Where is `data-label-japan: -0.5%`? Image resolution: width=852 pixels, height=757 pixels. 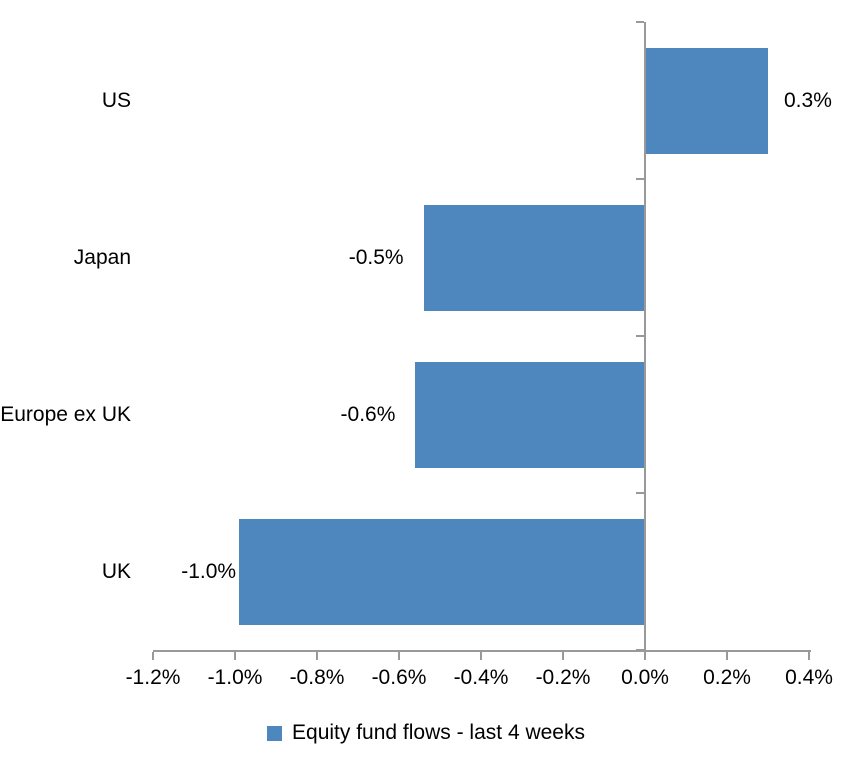
data-label-japan: -0.5% is located at coordinates (376, 257).